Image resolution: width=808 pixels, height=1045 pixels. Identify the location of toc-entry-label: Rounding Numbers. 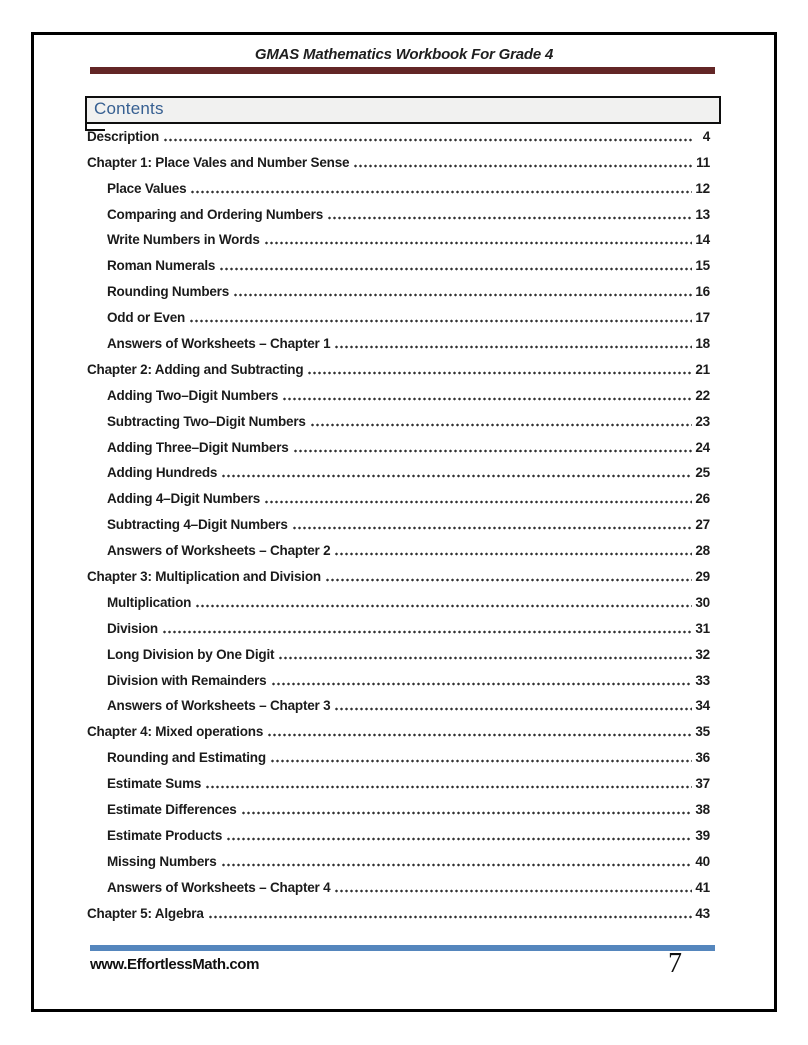
(168, 292).